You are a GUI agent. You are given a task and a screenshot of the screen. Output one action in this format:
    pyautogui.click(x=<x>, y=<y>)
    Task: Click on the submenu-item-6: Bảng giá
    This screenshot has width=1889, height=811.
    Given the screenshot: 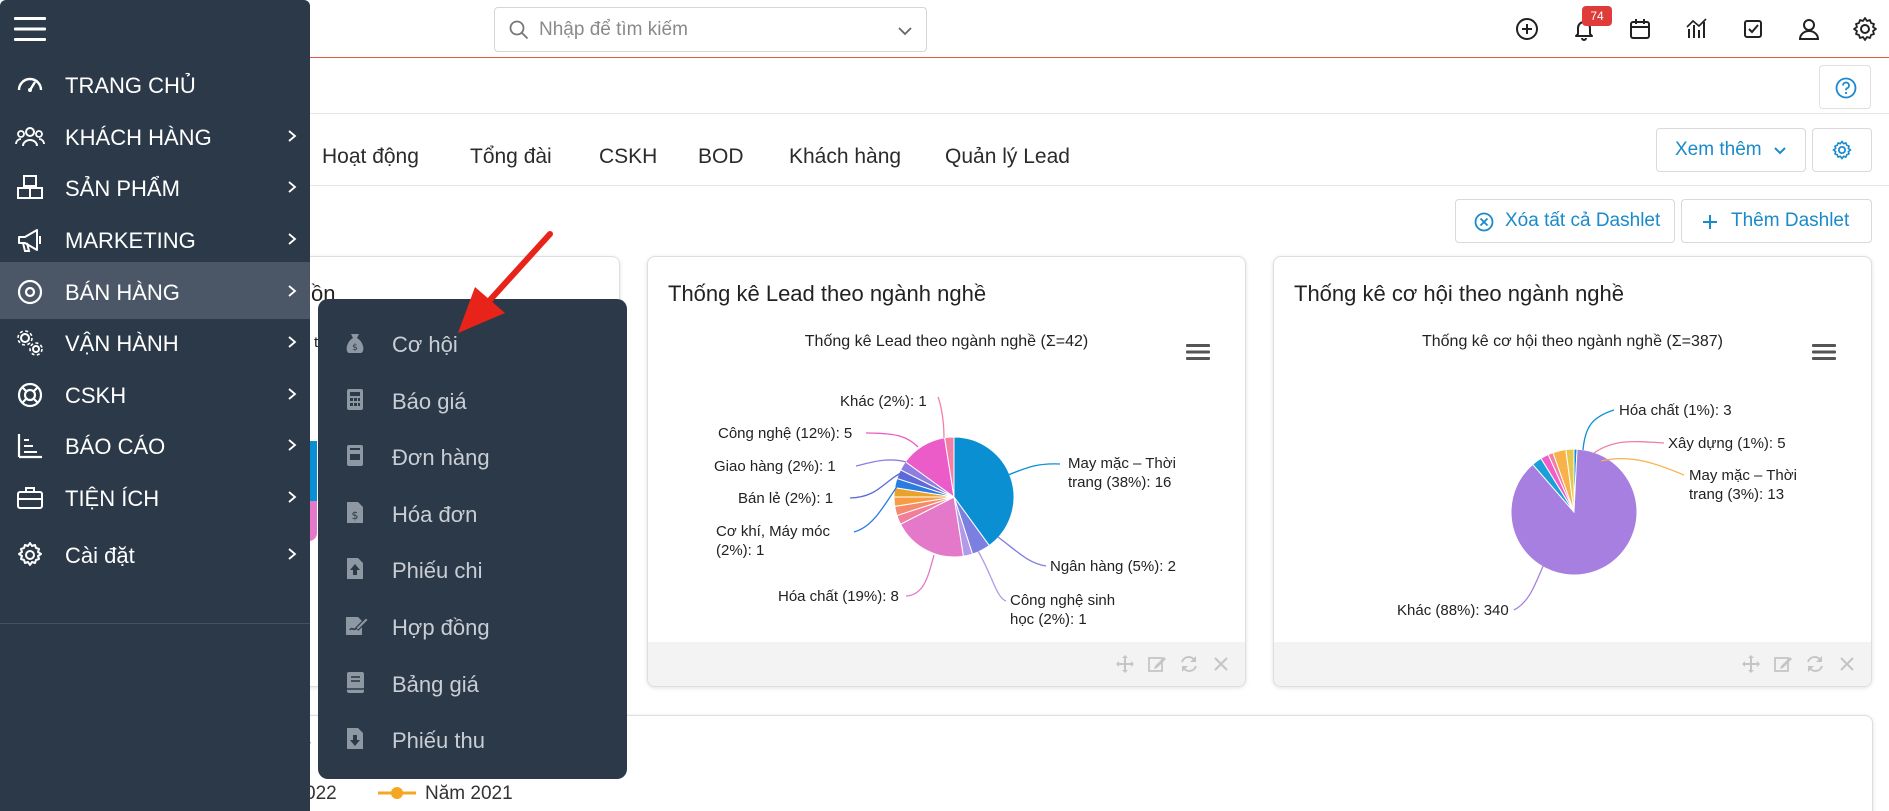 What is the action you would take?
    pyautogui.click(x=472, y=682)
    